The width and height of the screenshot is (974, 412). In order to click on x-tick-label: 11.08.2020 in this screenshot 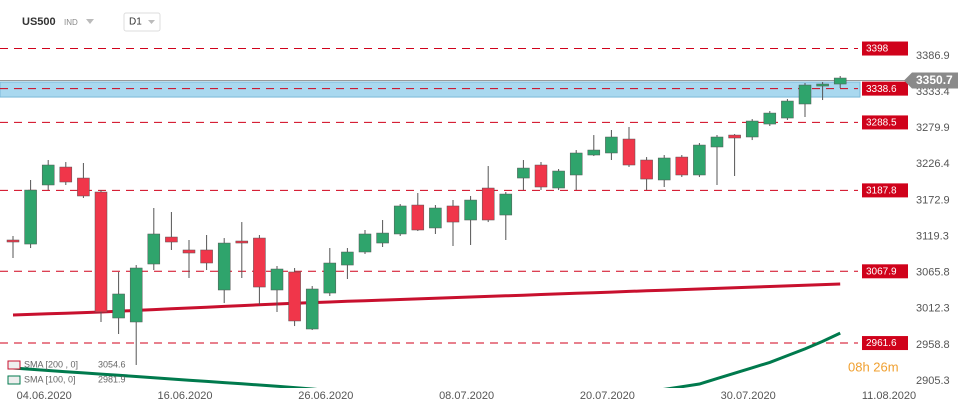, I will do `click(889, 396)`.